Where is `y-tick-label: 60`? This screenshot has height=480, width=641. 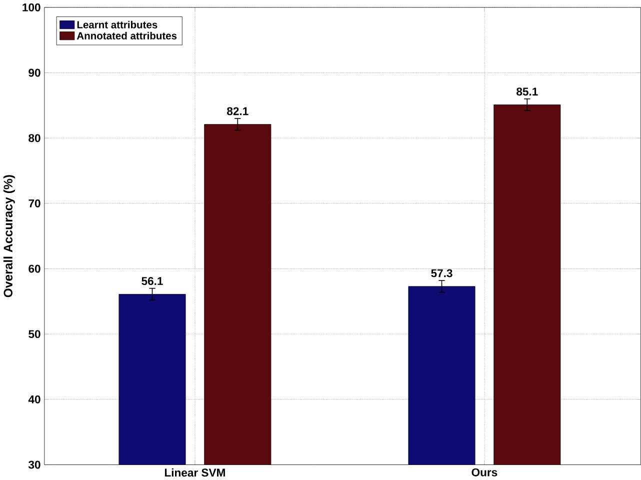
y-tick-label: 60 is located at coordinates (34, 268).